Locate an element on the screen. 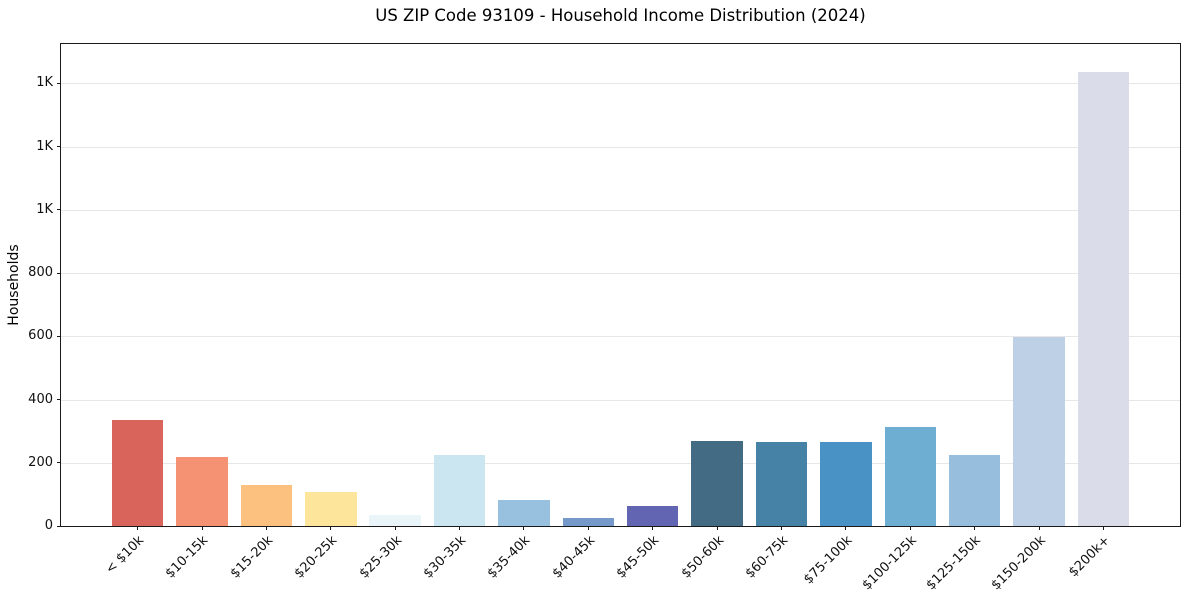 Image resolution: width=1189 pixels, height=590 pixels. x-tick-label: $50-60k is located at coordinates (702, 557).